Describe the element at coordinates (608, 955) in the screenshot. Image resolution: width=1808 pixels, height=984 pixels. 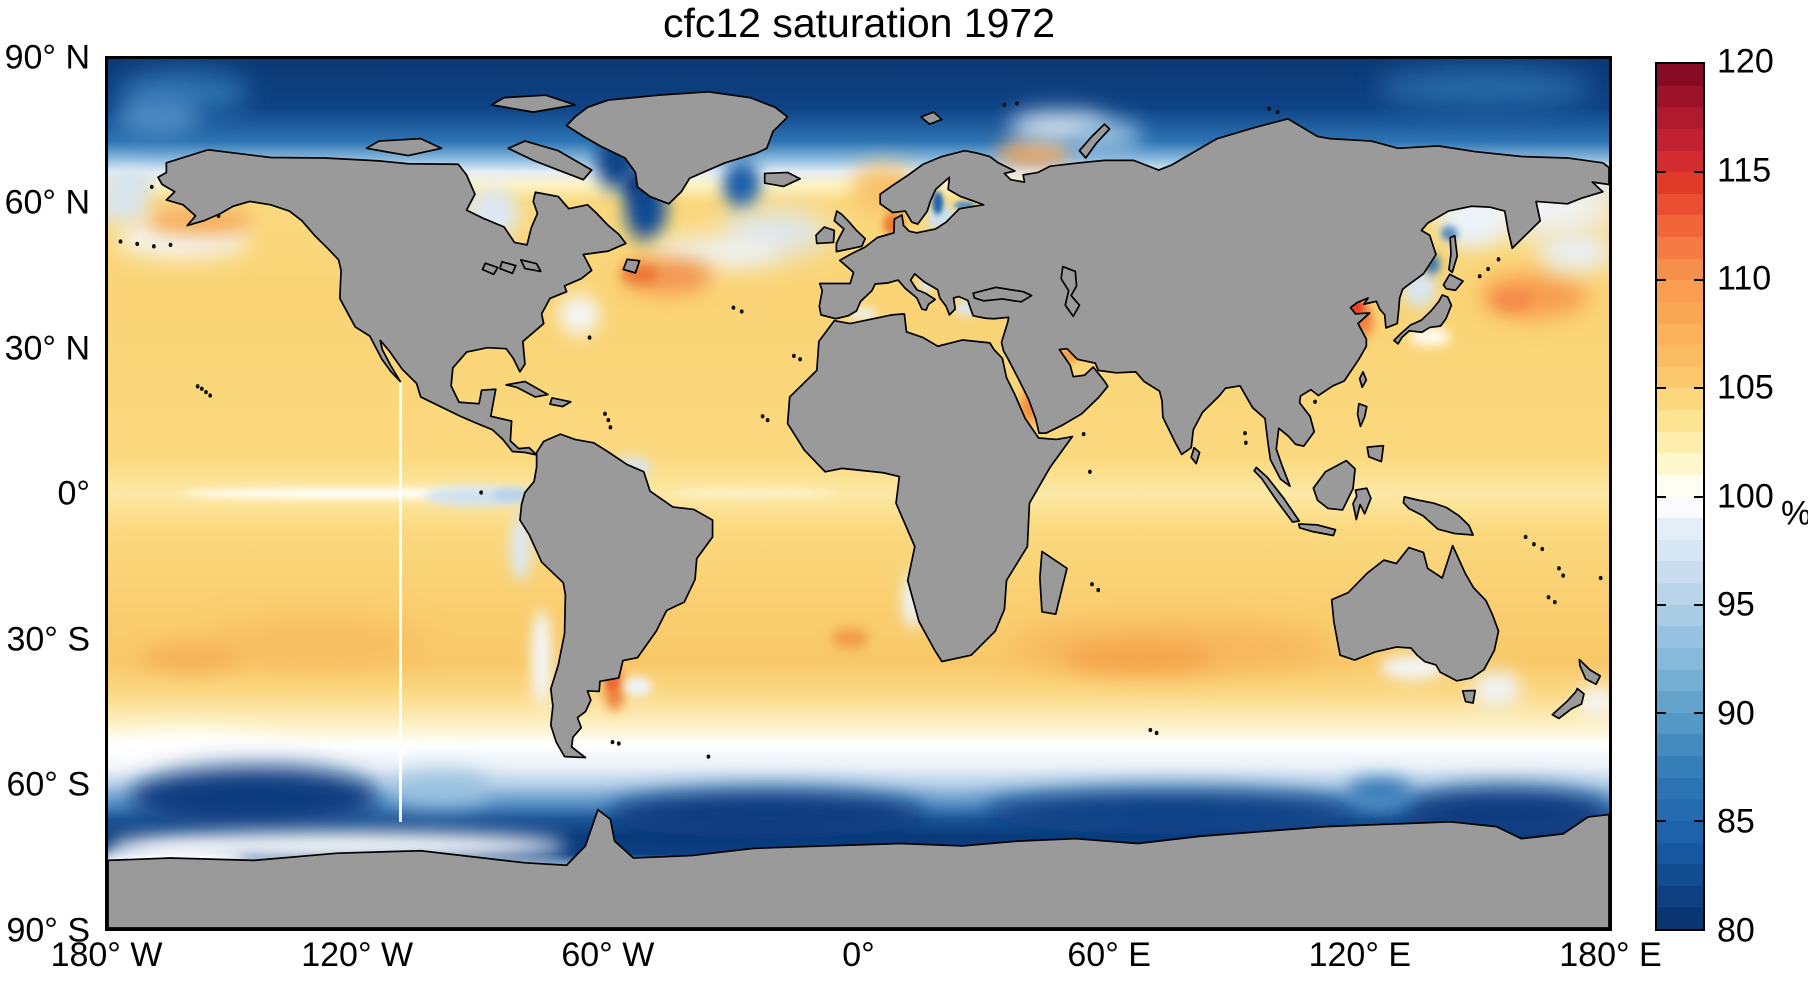
I see `x-axis-tick-label: 60° W` at that location.